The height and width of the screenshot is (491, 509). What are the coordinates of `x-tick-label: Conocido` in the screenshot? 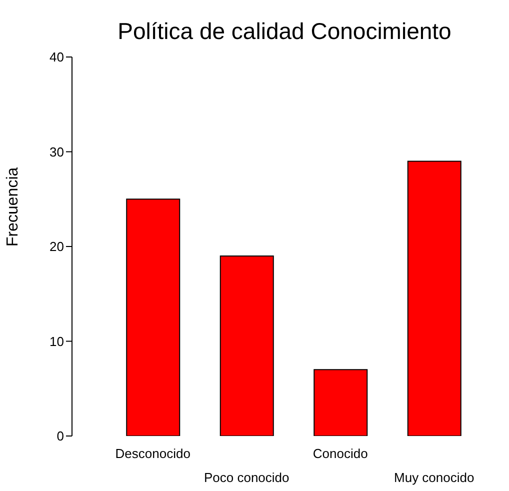 It's located at (340, 453).